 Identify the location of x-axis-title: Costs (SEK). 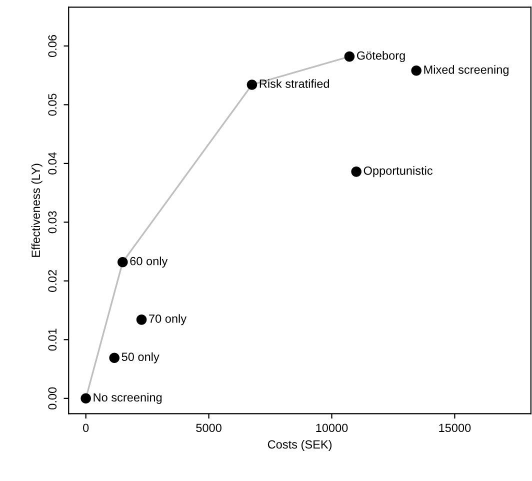
(300, 445).